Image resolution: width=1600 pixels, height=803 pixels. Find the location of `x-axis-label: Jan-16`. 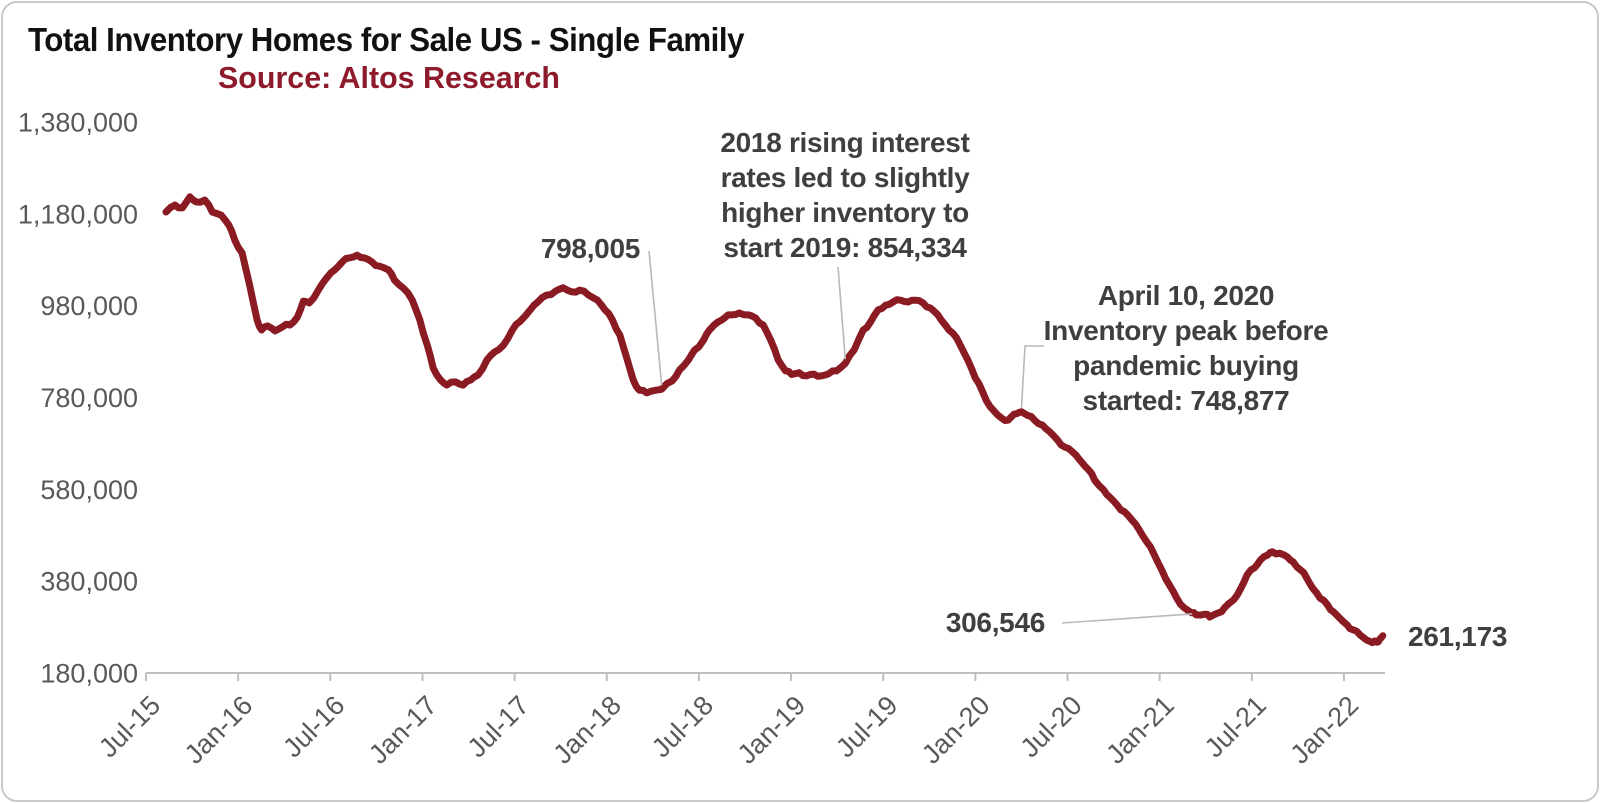

x-axis-label: Jan-16 is located at coordinates (219, 730).